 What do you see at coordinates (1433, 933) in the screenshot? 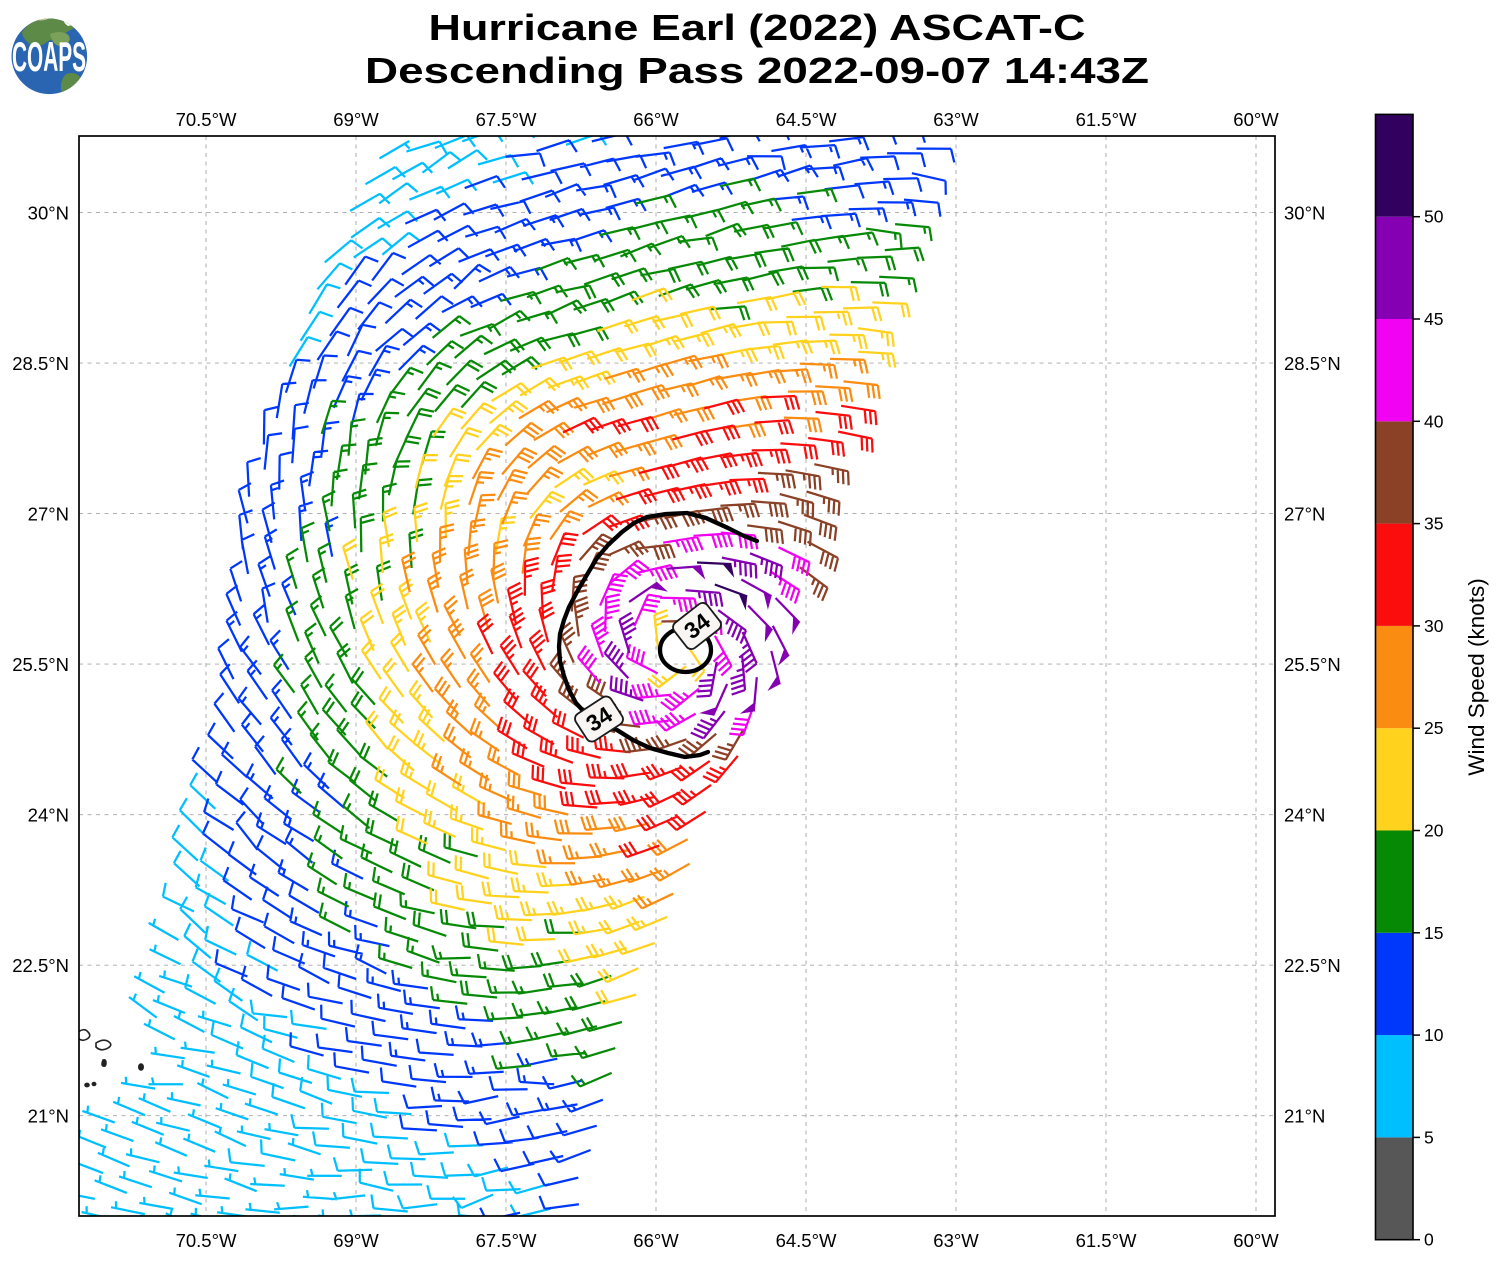
I see `svg-text: 15` at bounding box center [1433, 933].